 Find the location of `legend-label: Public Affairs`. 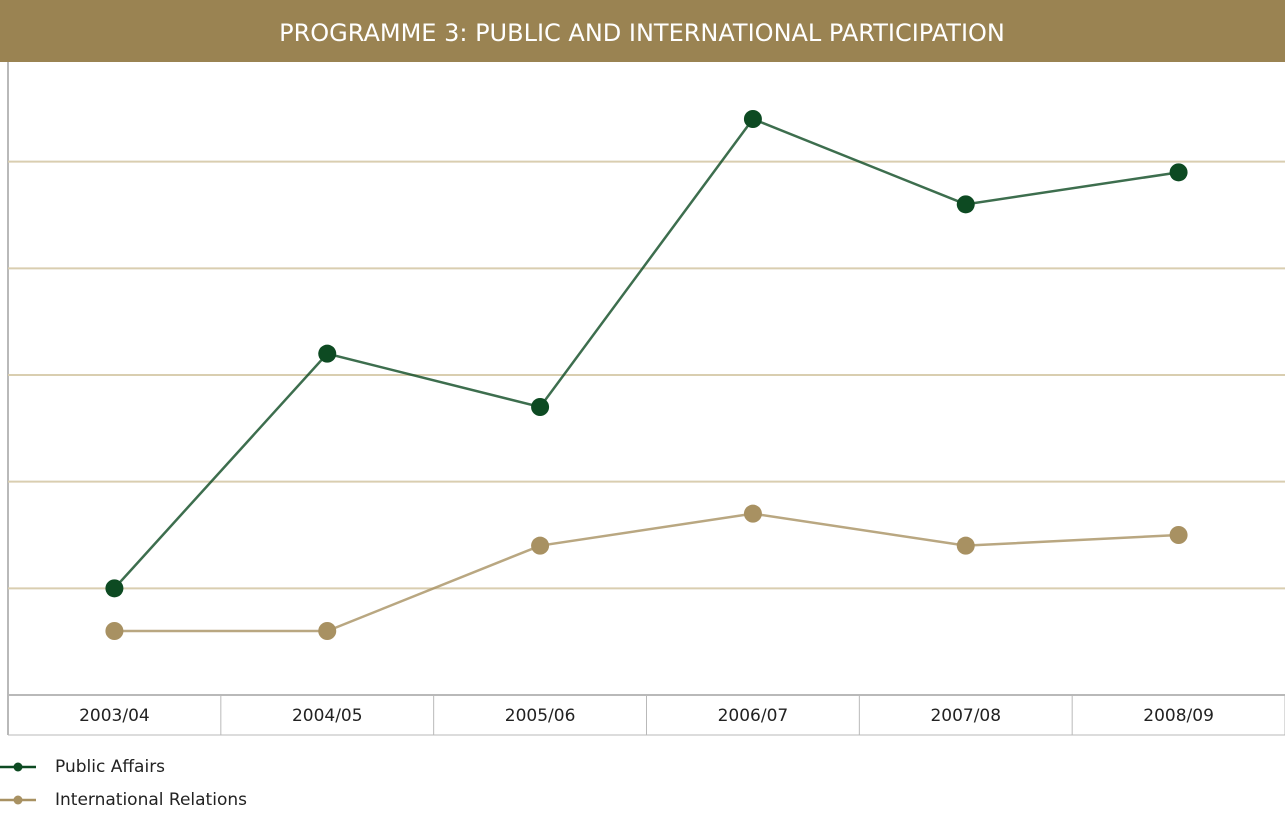

legend-label: Public Affairs is located at coordinates (110, 767).